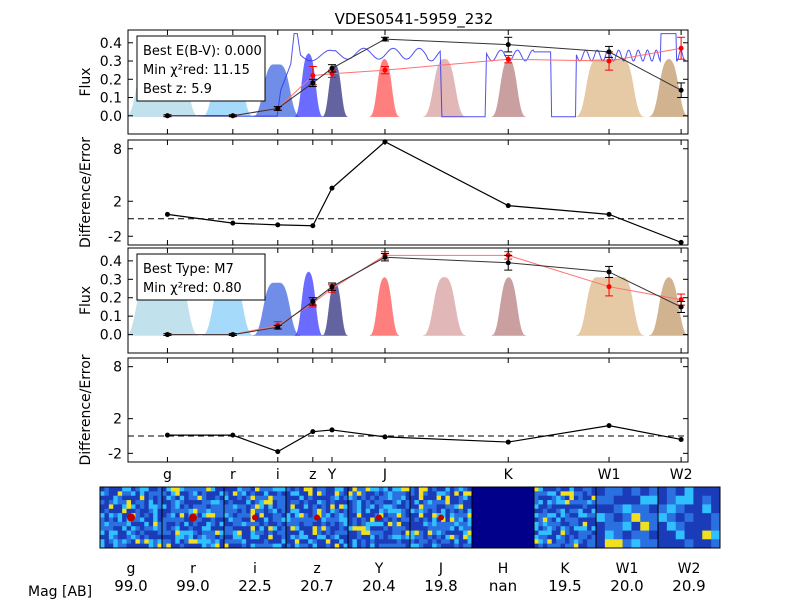 The width and height of the screenshot is (800, 600). What do you see at coordinates (414, 19) in the screenshot?
I see `figure-title: VDES0541-5959_232` at bounding box center [414, 19].